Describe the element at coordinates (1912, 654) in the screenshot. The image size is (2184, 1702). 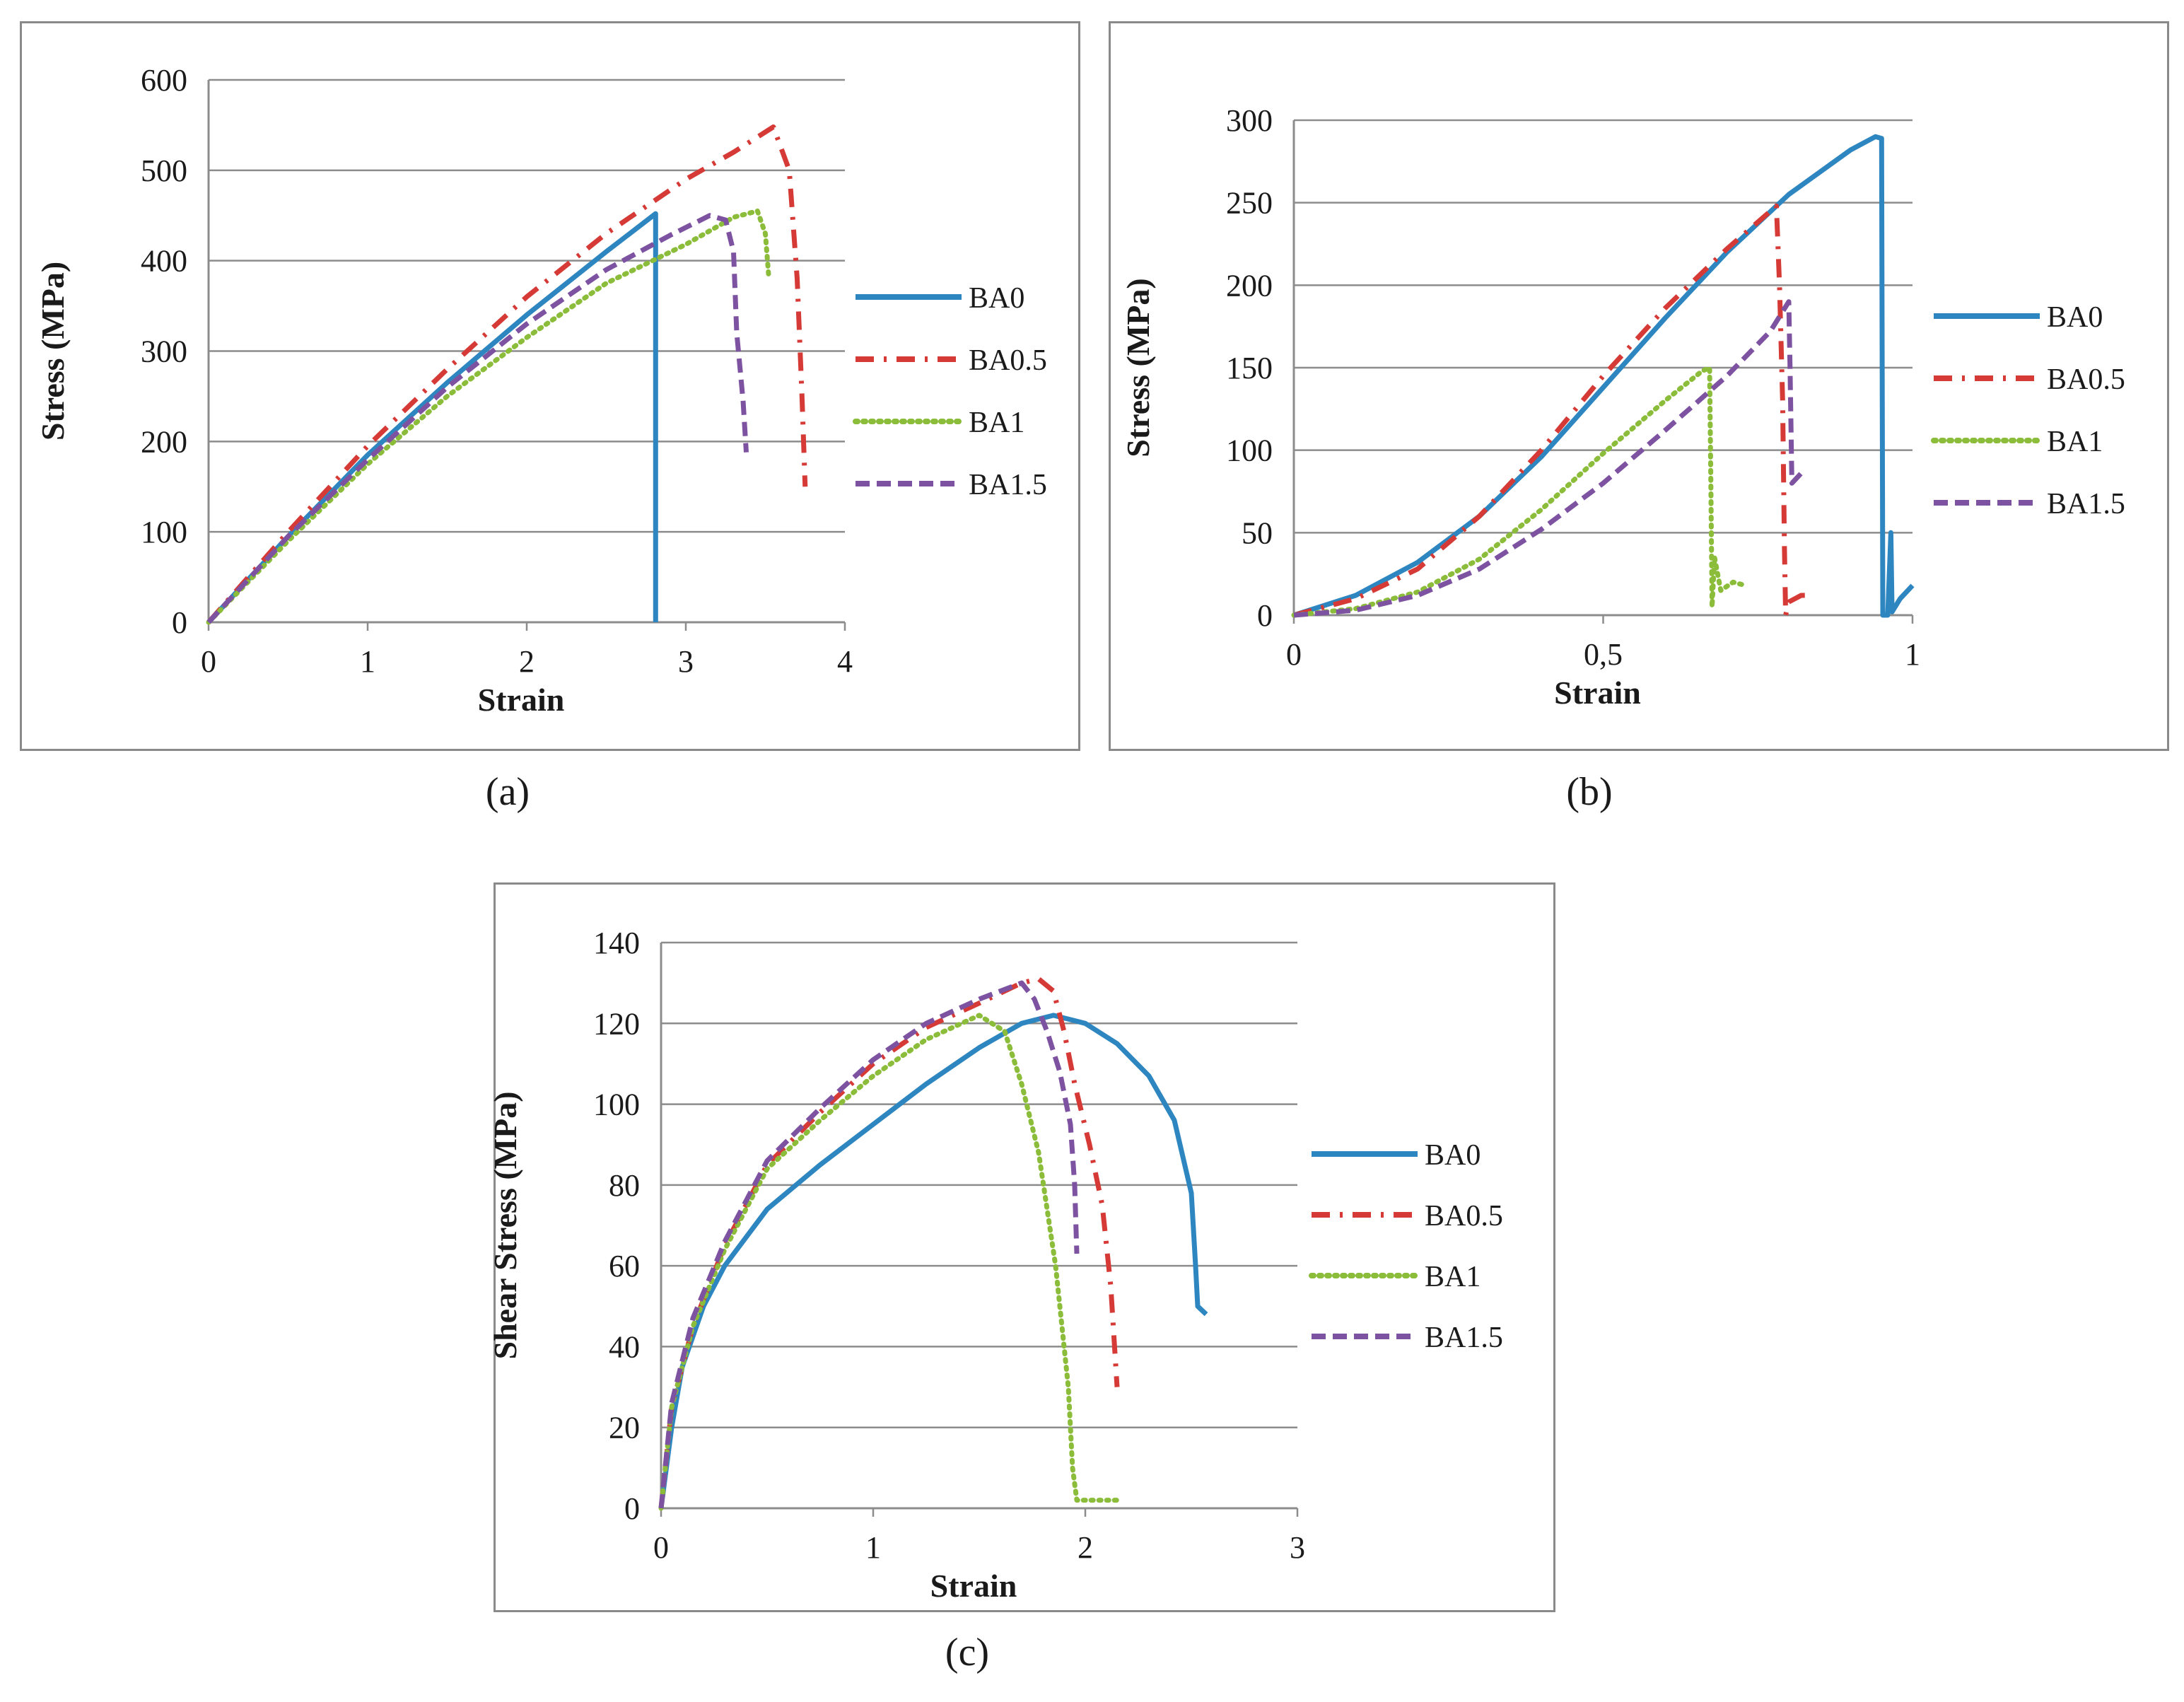
I see `chart-b-xtick-label-2: 1` at that location.